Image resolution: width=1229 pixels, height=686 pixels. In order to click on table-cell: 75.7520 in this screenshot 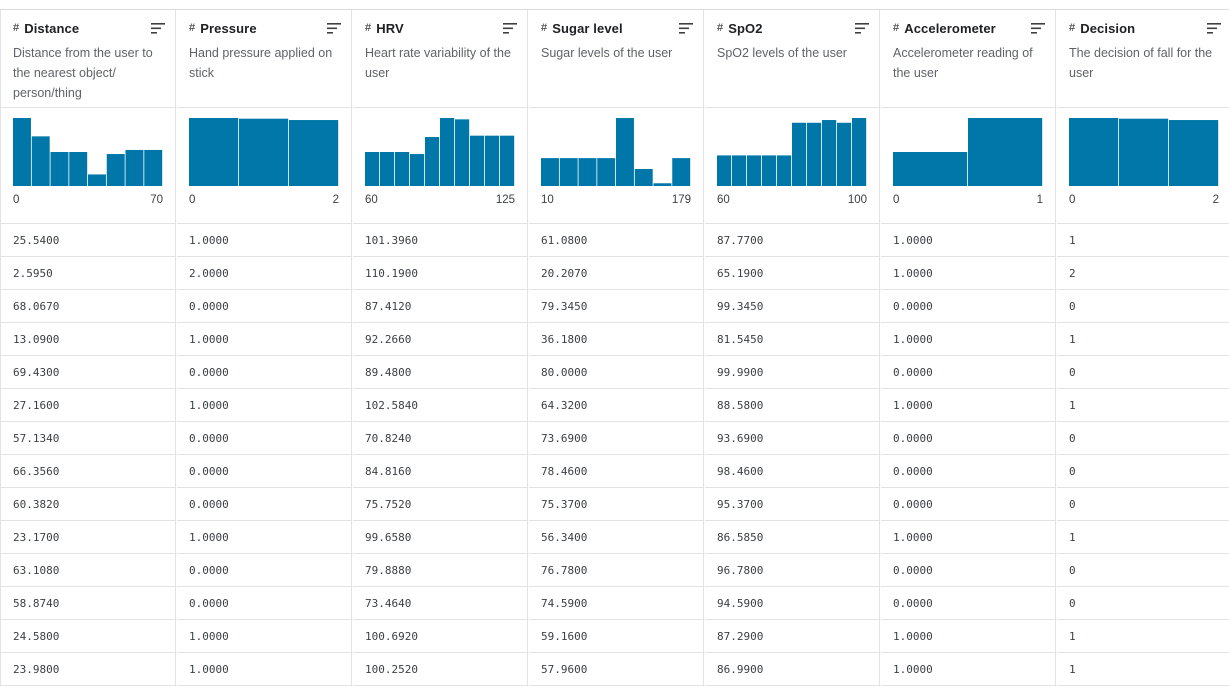, I will do `click(440, 504)`.